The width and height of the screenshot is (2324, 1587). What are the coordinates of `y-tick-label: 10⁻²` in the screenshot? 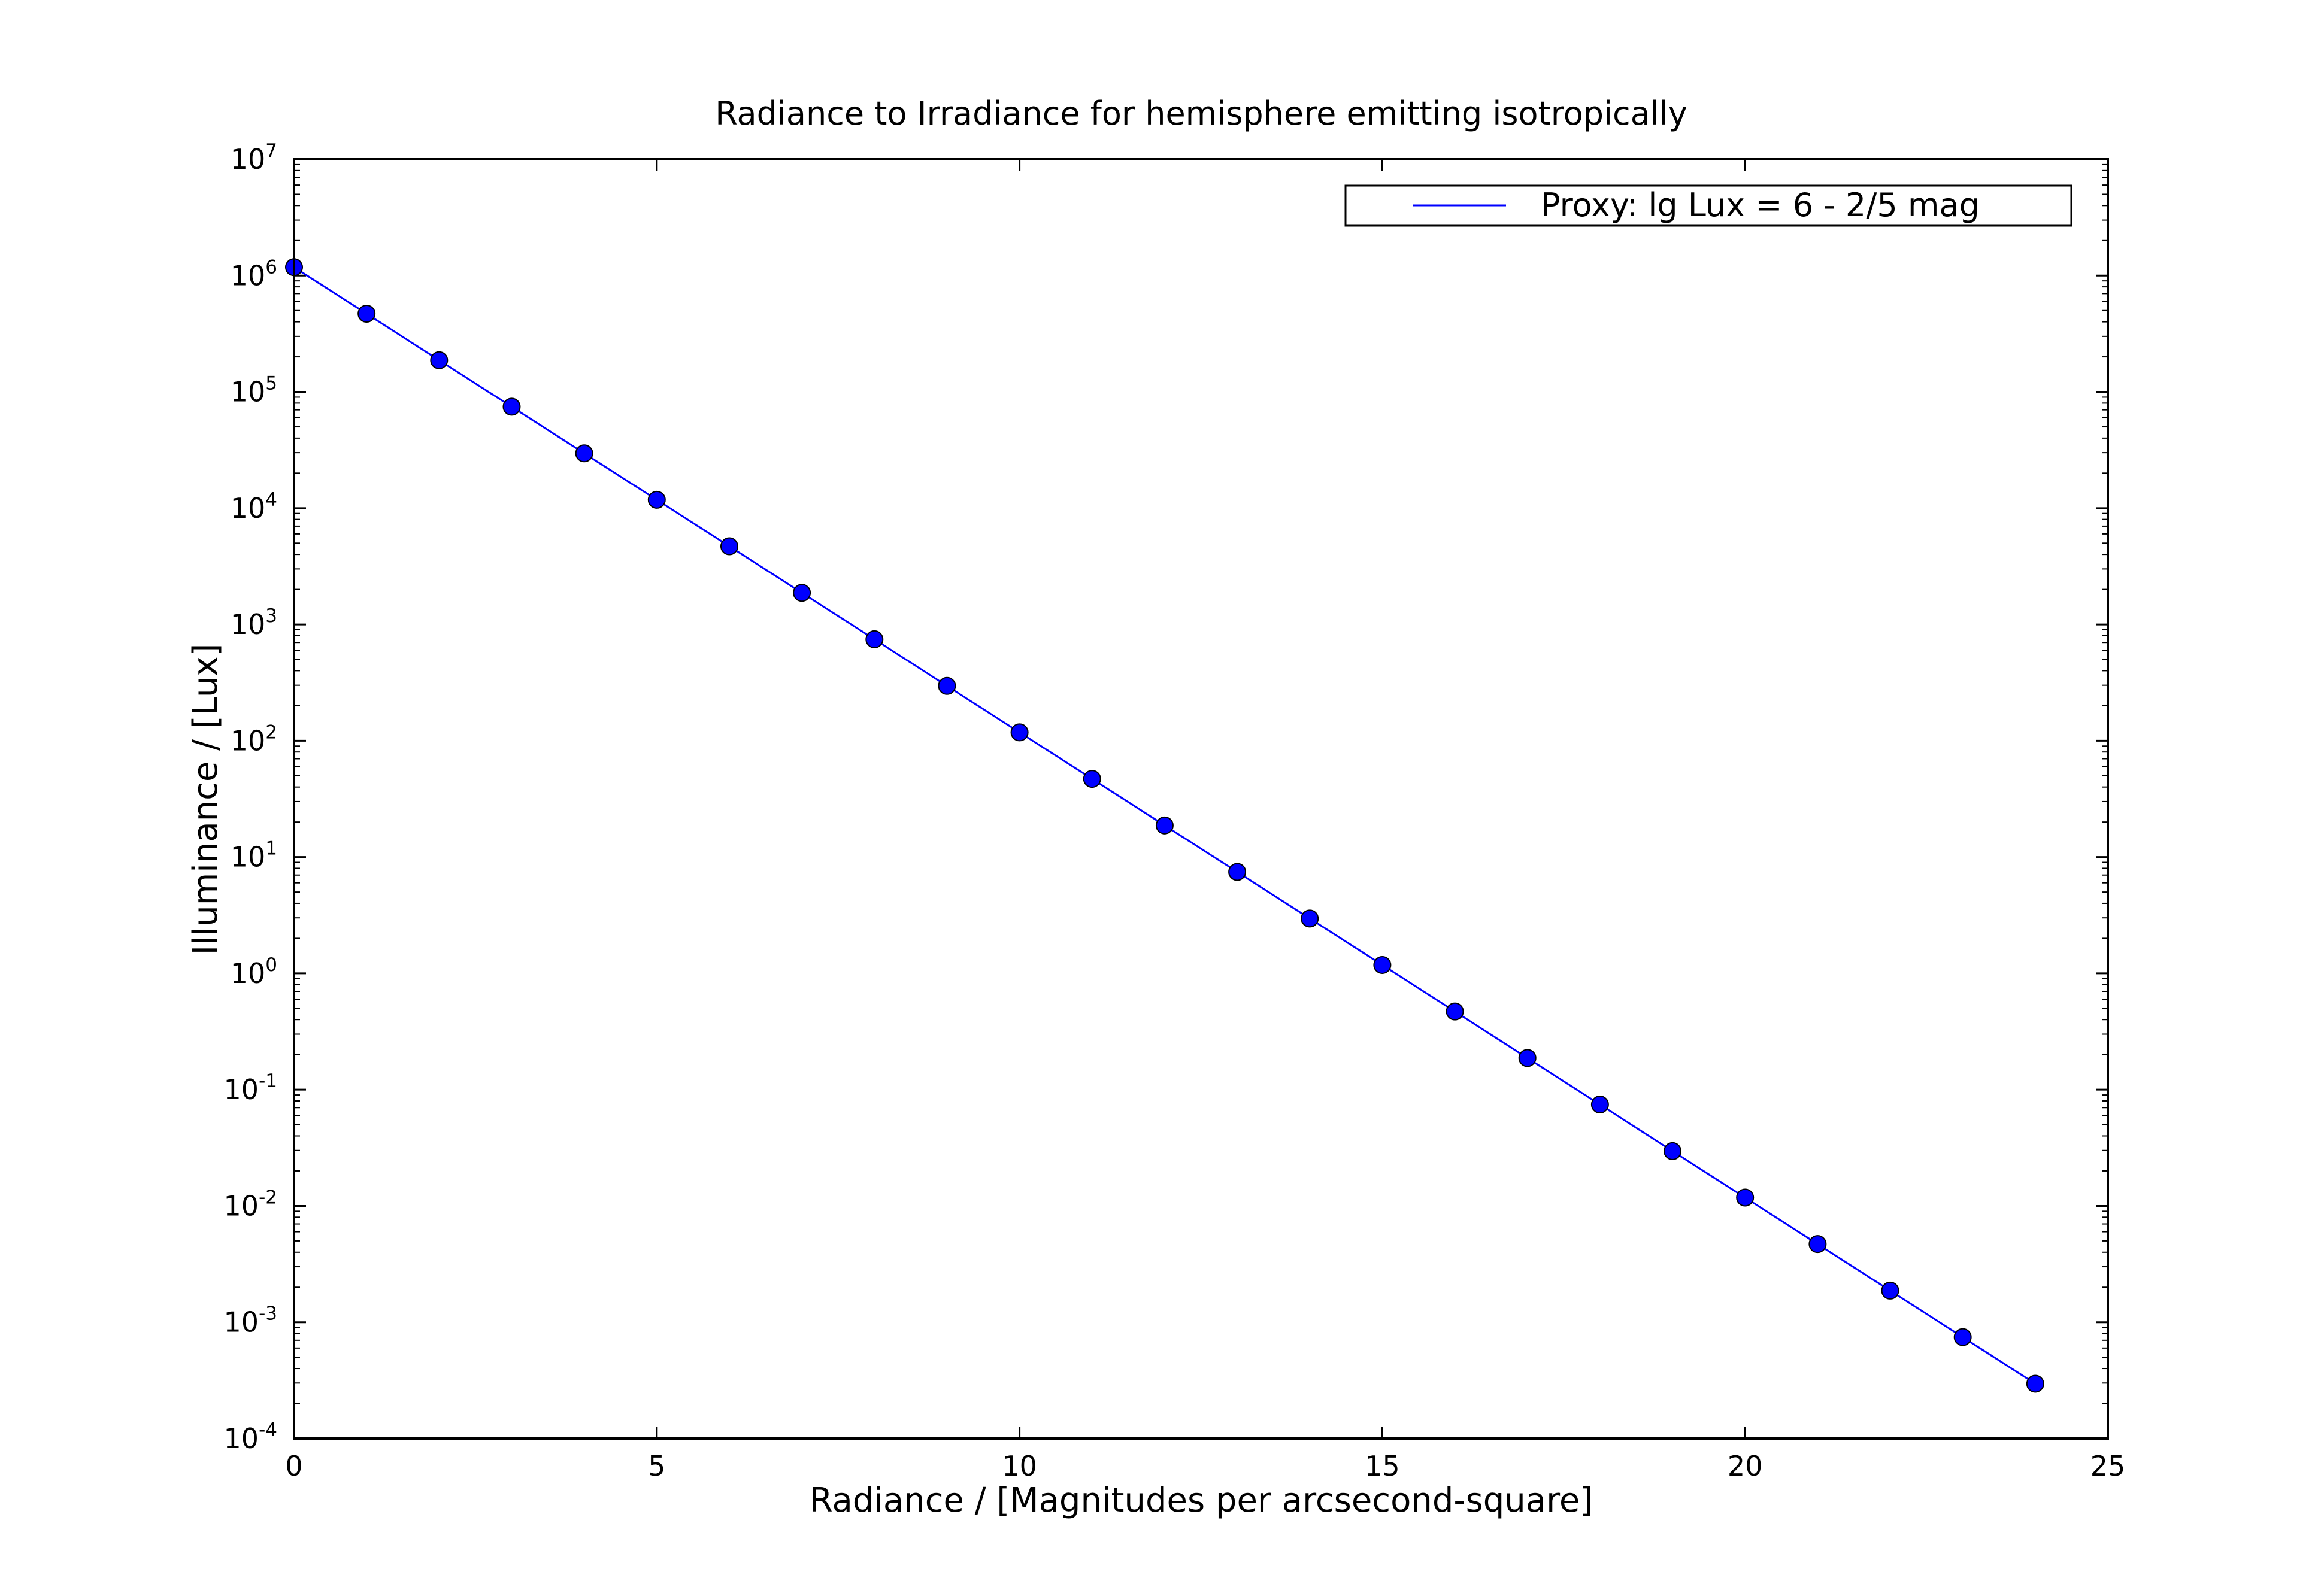 It's located at (250, 1204).